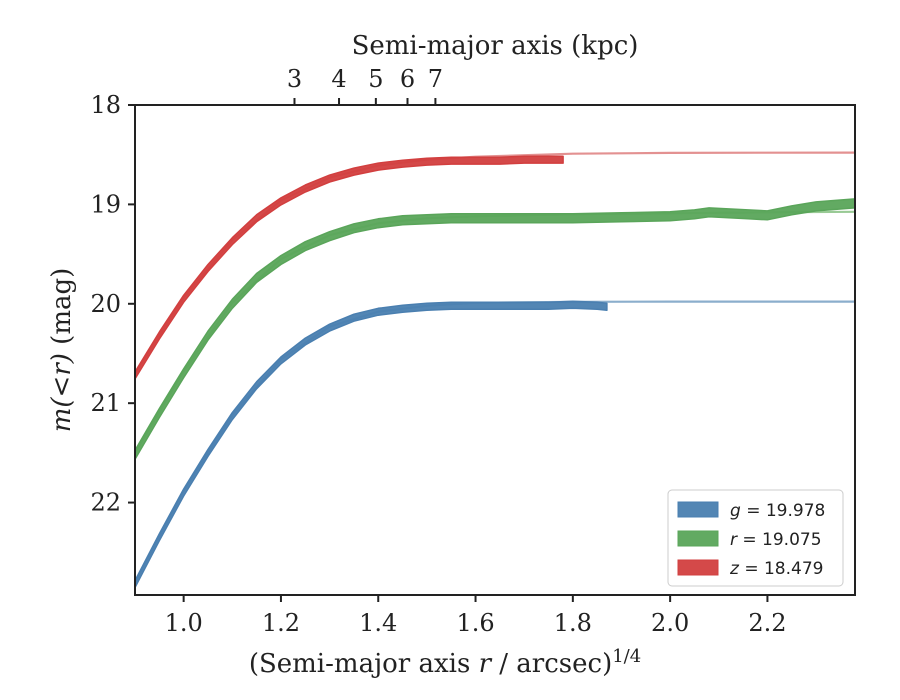 The image size is (900, 700). What do you see at coordinates (184, 623) in the screenshot?
I see `x-tick-label: 1.0` at bounding box center [184, 623].